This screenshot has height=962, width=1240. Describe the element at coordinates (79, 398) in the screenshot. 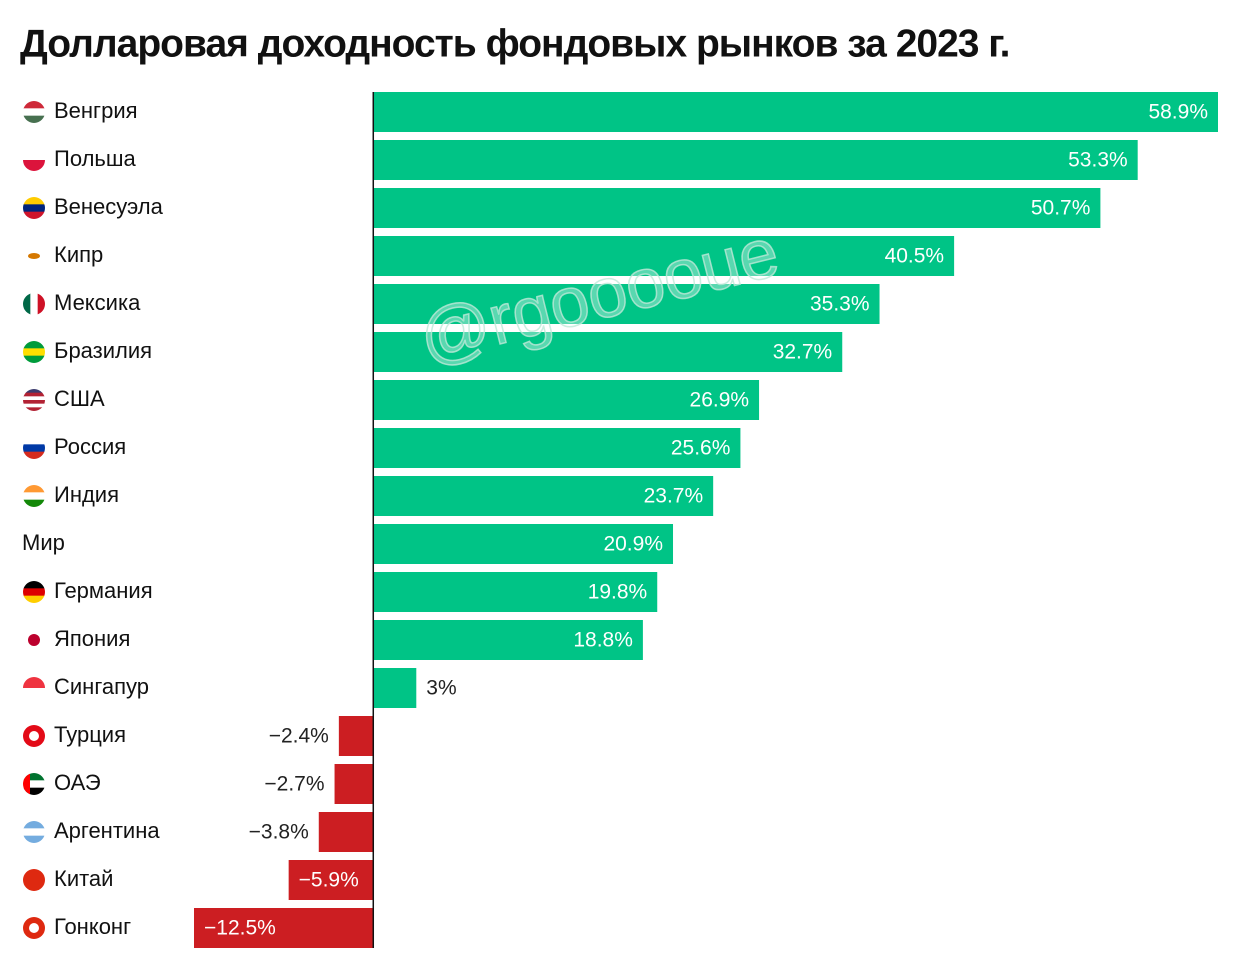

I see `category-label: США` at that location.